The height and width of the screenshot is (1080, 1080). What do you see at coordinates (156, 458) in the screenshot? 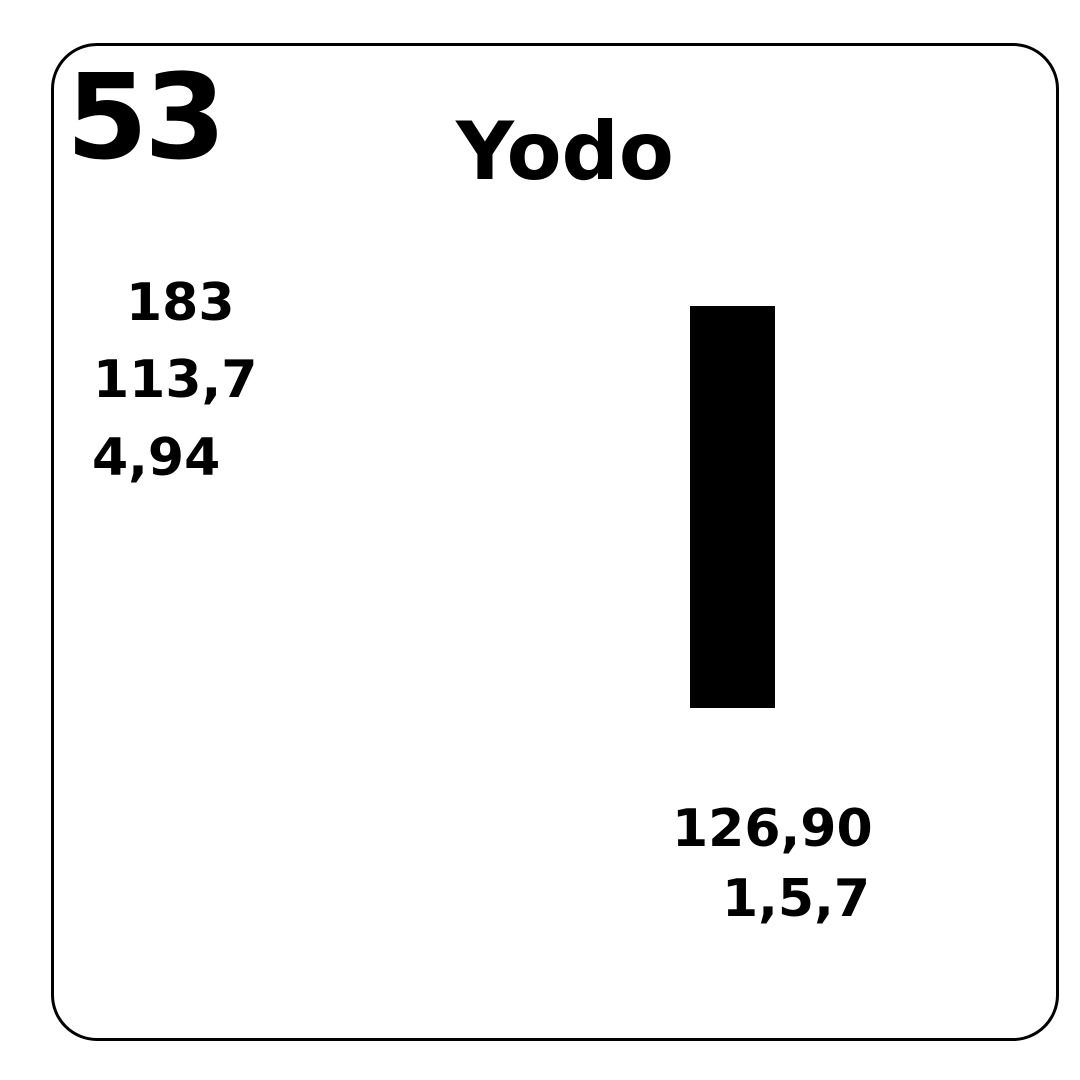
I see `density: 4,94` at bounding box center [156, 458].